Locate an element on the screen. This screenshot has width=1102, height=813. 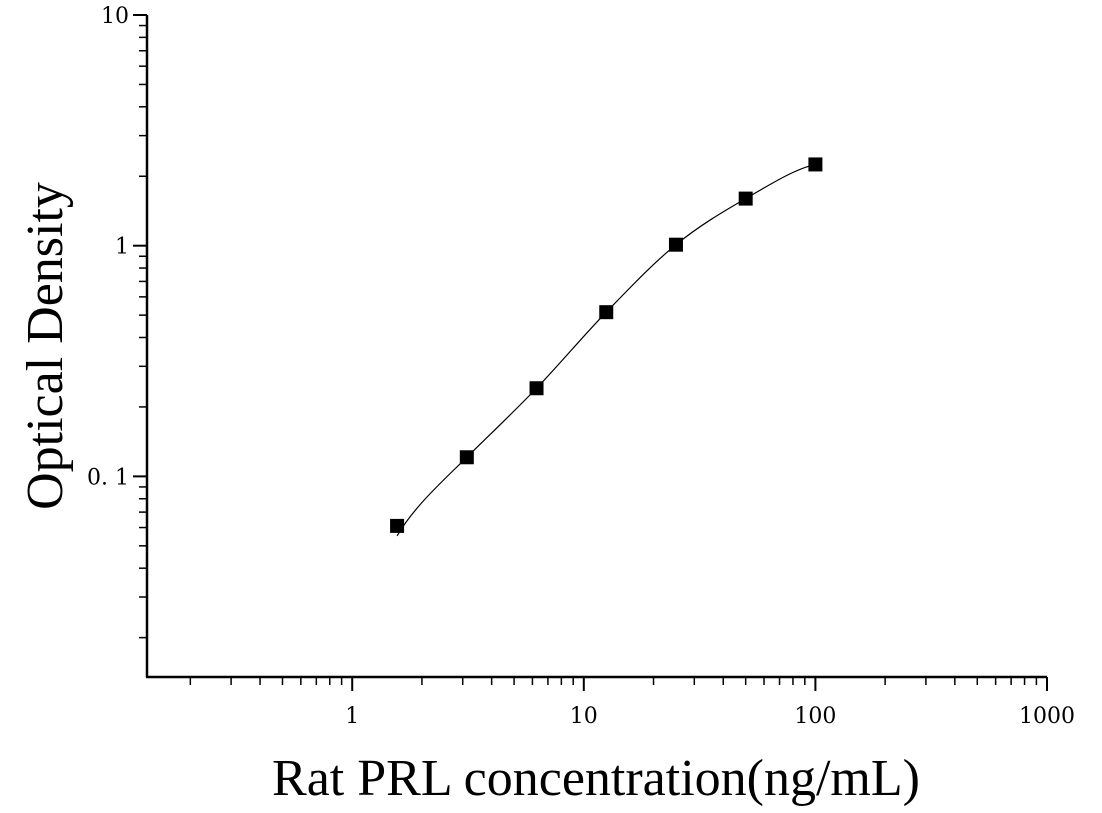
x-minor-ticks is located at coordinates (613, 681).